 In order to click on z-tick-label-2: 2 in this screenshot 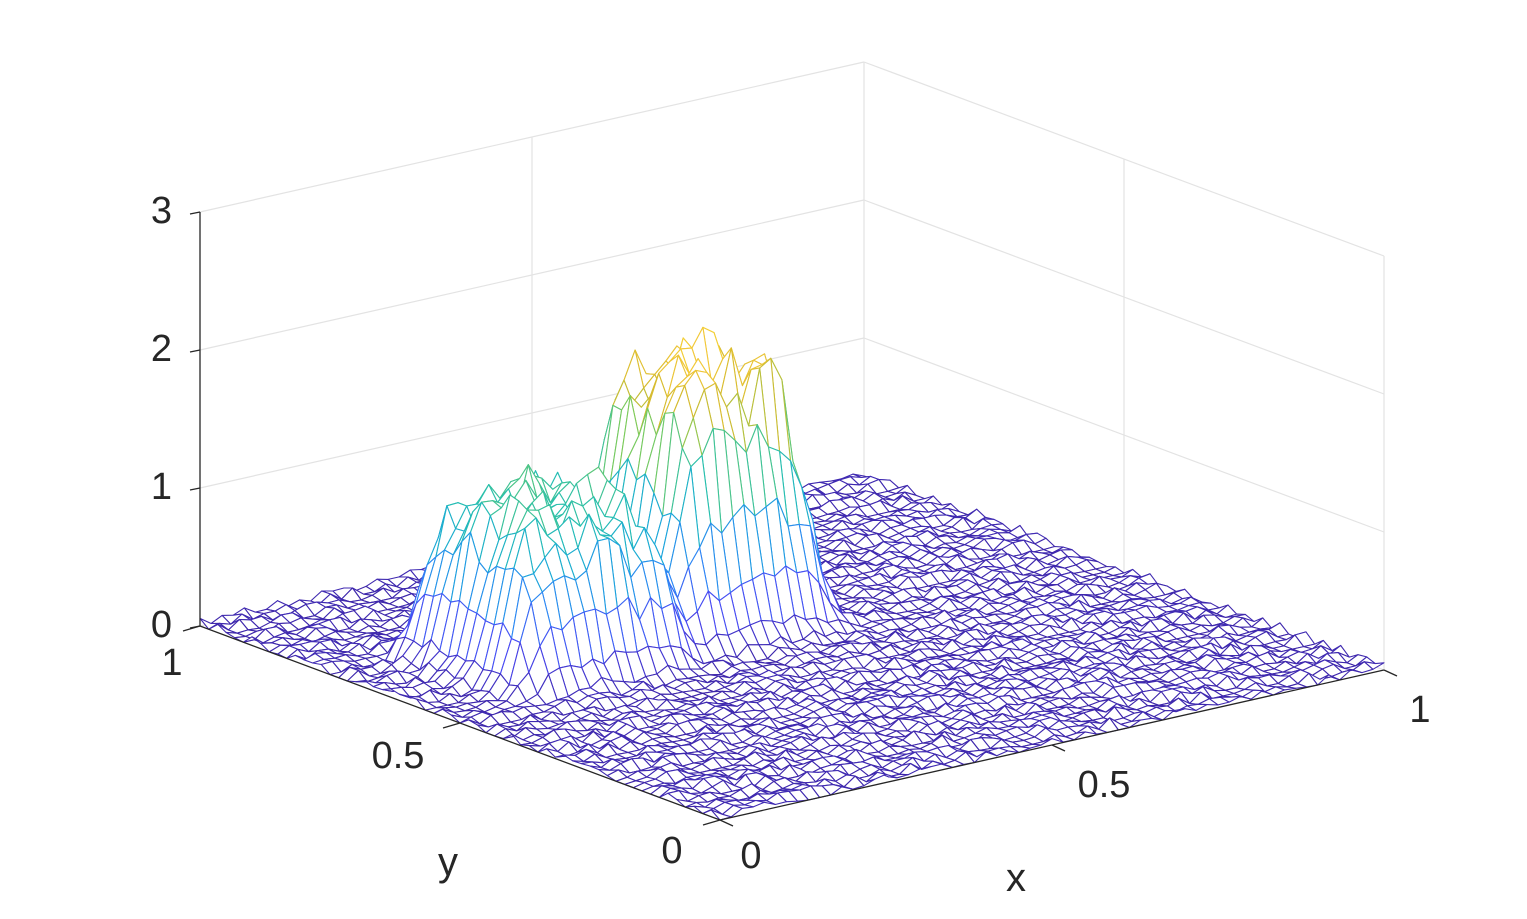, I will do `click(161, 349)`.